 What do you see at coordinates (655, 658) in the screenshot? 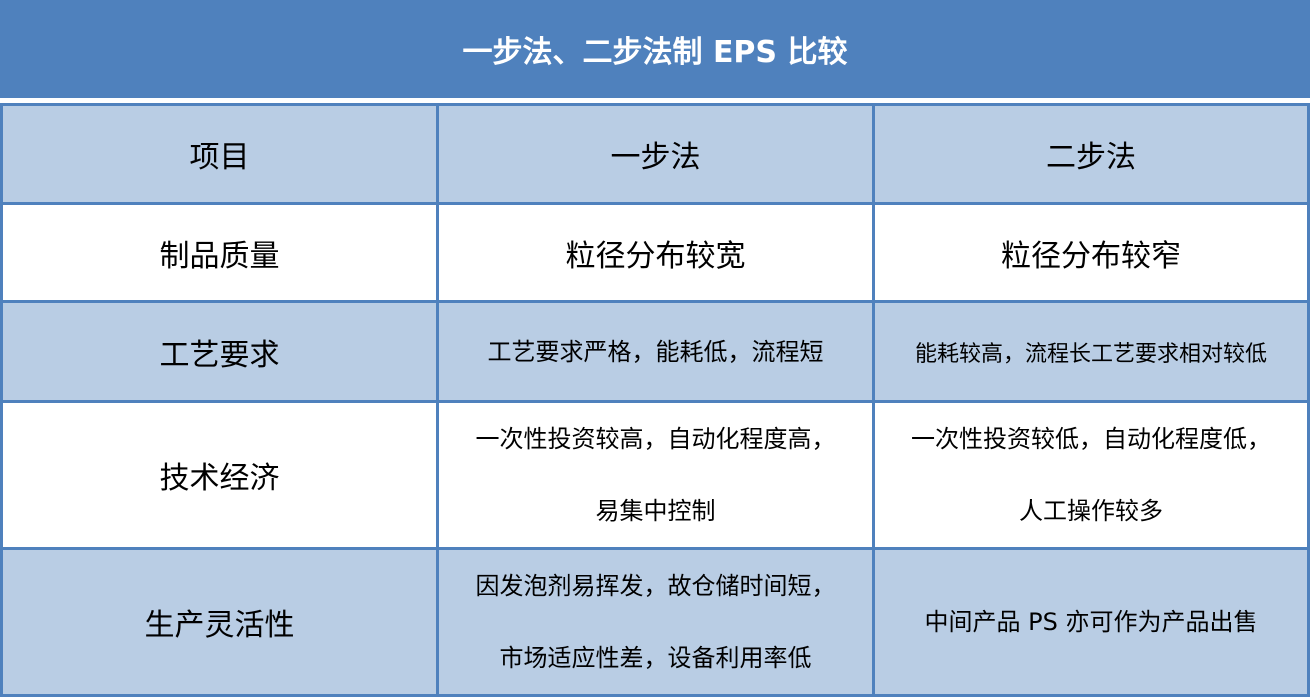
I see `cell-line: 市场适应性差，设备利用率低` at bounding box center [655, 658].